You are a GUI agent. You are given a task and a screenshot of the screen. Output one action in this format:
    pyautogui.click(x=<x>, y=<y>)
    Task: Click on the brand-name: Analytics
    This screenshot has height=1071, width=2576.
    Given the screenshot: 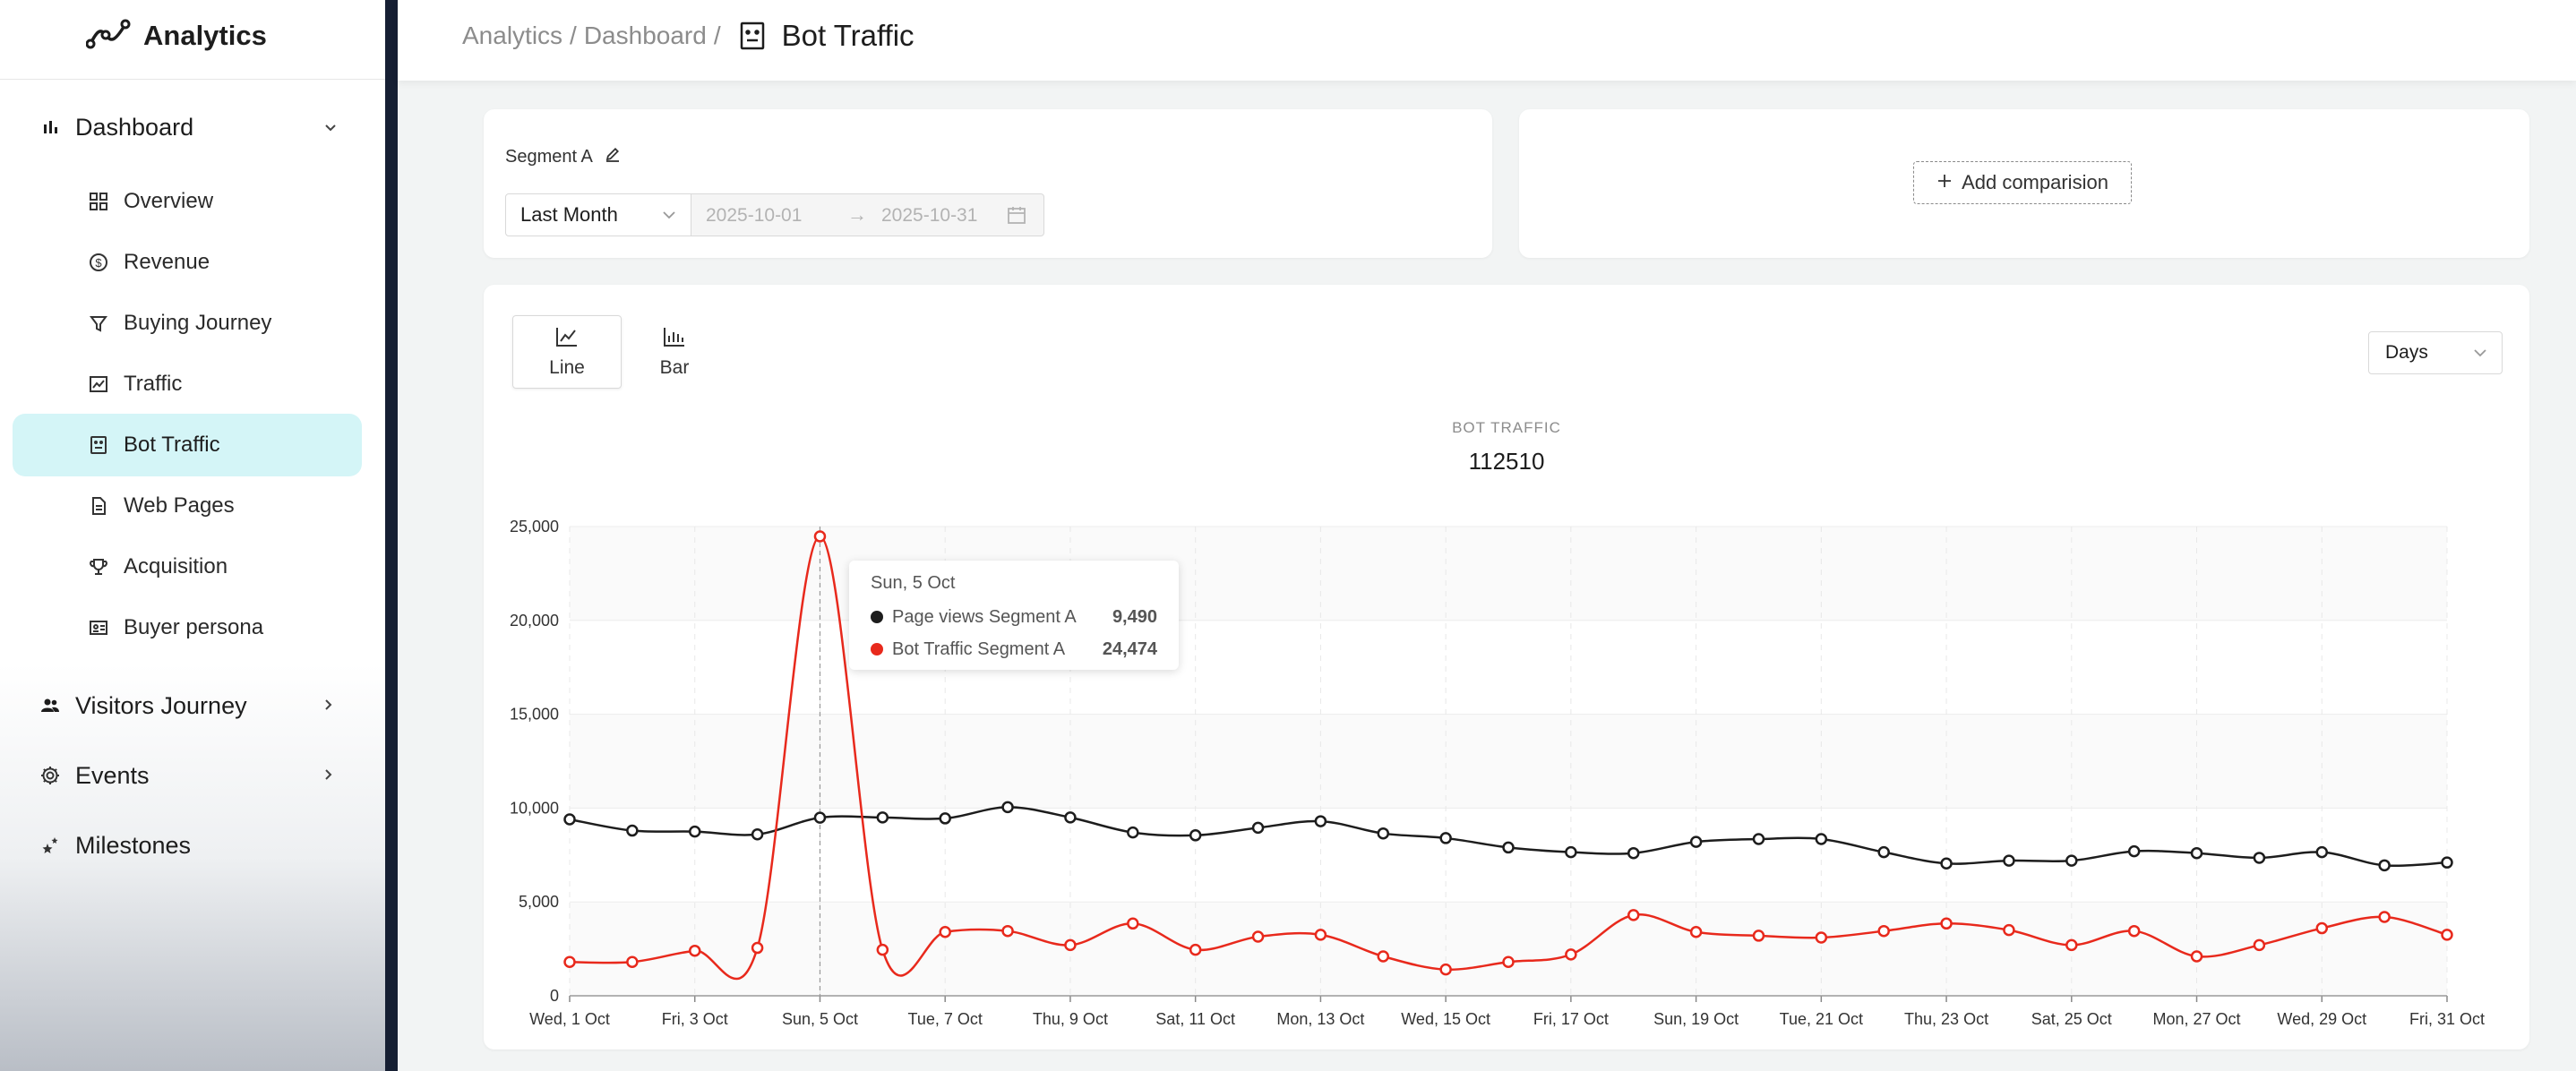 What is the action you would take?
    pyautogui.click(x=205, y=35)
    